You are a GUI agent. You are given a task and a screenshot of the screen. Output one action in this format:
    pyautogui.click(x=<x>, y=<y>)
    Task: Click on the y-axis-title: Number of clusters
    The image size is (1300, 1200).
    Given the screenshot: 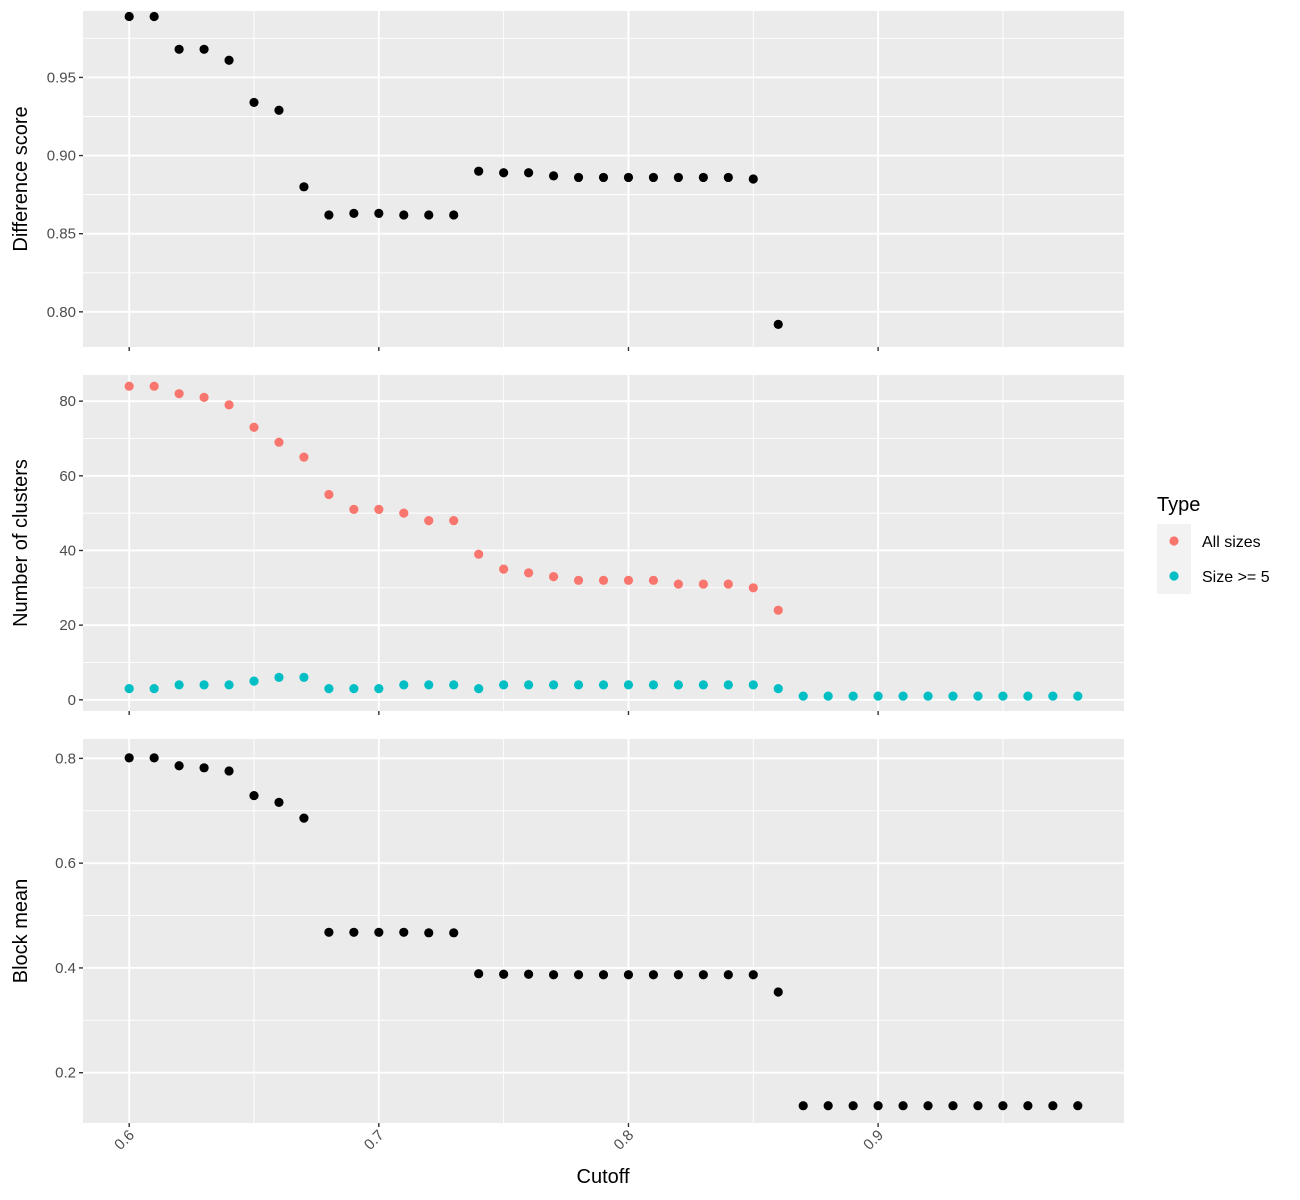 What is the action you would take?
    pyautogui.click(x=21, y=543)
    